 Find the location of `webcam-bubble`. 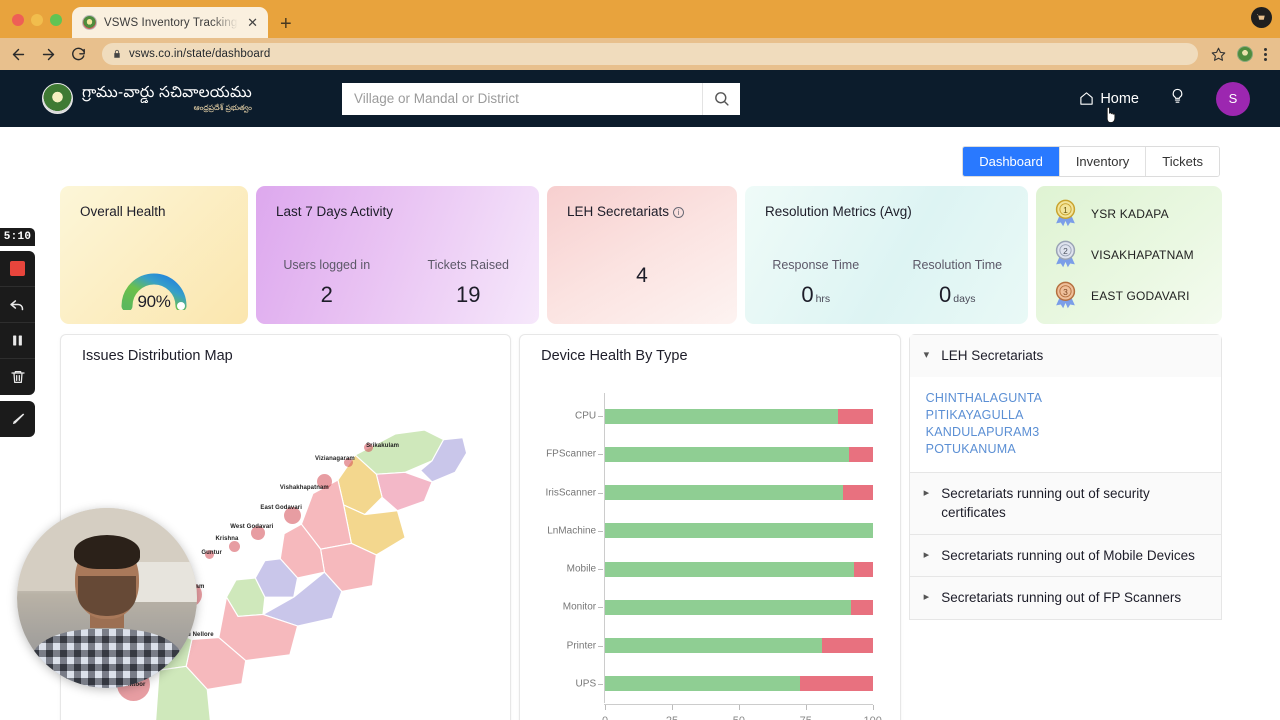

webcam-bubble is located at coordinates (107, 598).